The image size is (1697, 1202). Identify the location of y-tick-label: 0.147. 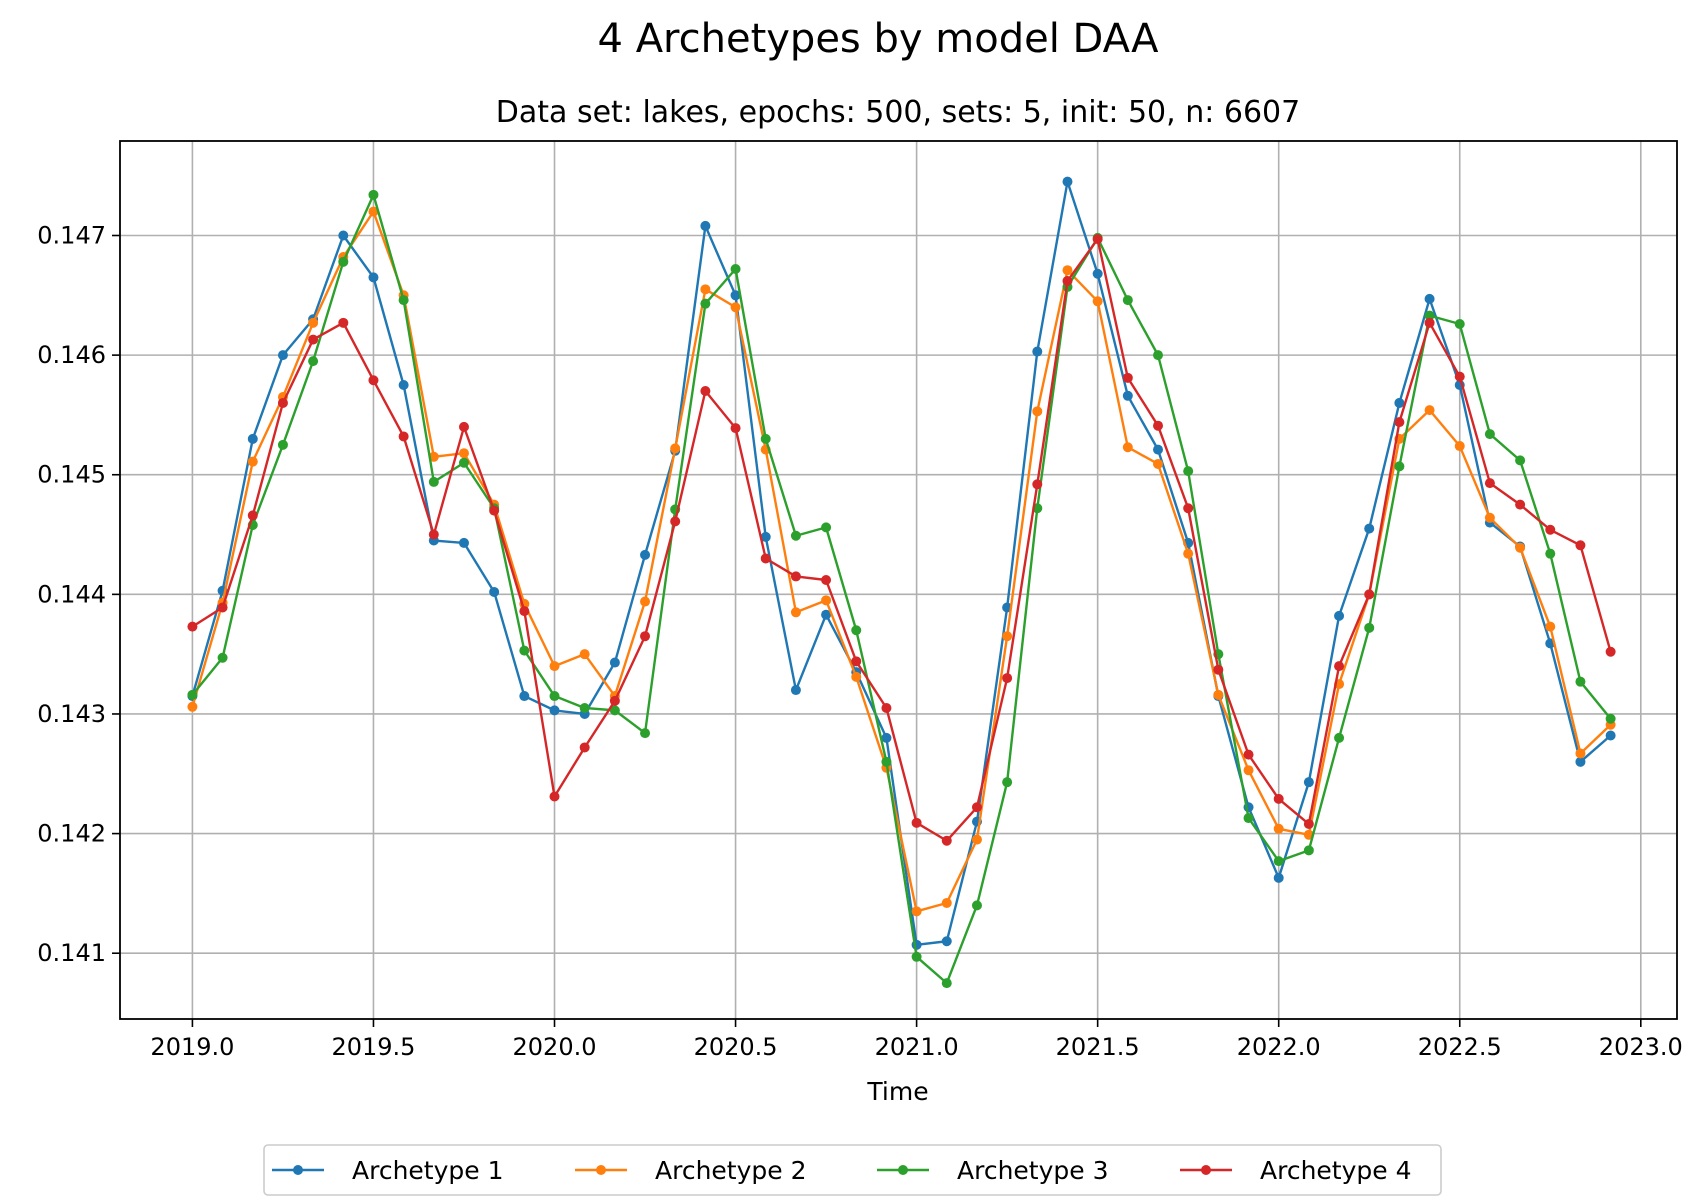
(71, 235).